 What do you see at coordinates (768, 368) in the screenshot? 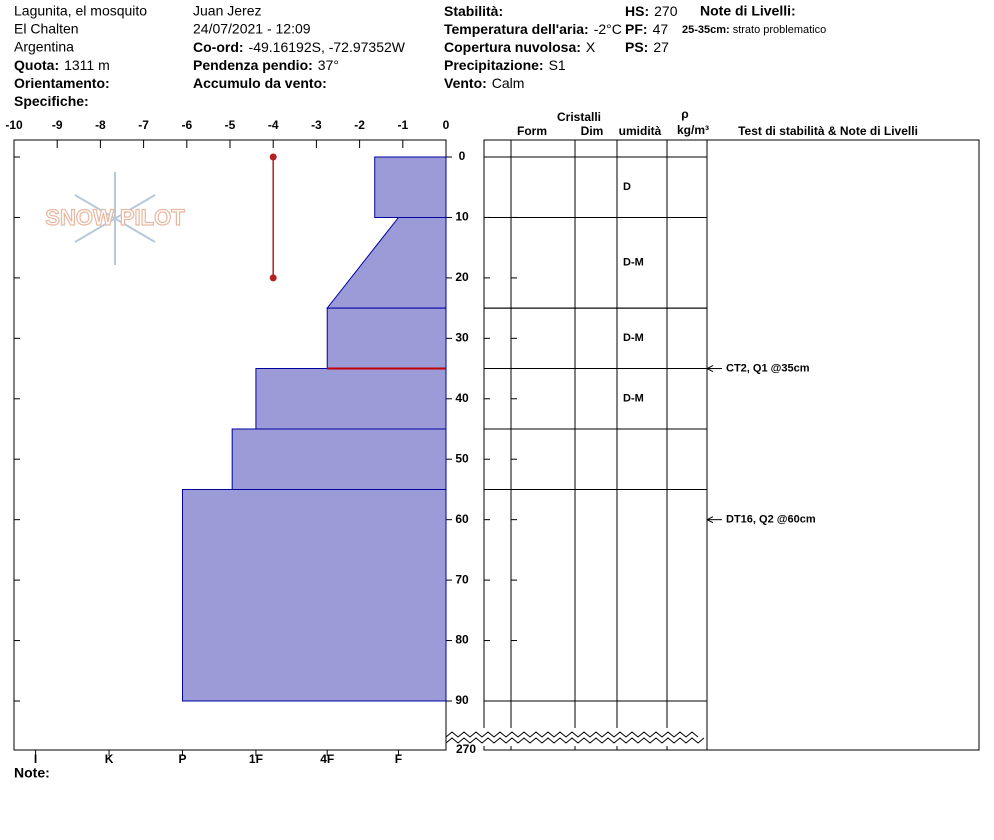
I see `test-label: CT2, Q1 @35cm` at bounding box center [768, 368].